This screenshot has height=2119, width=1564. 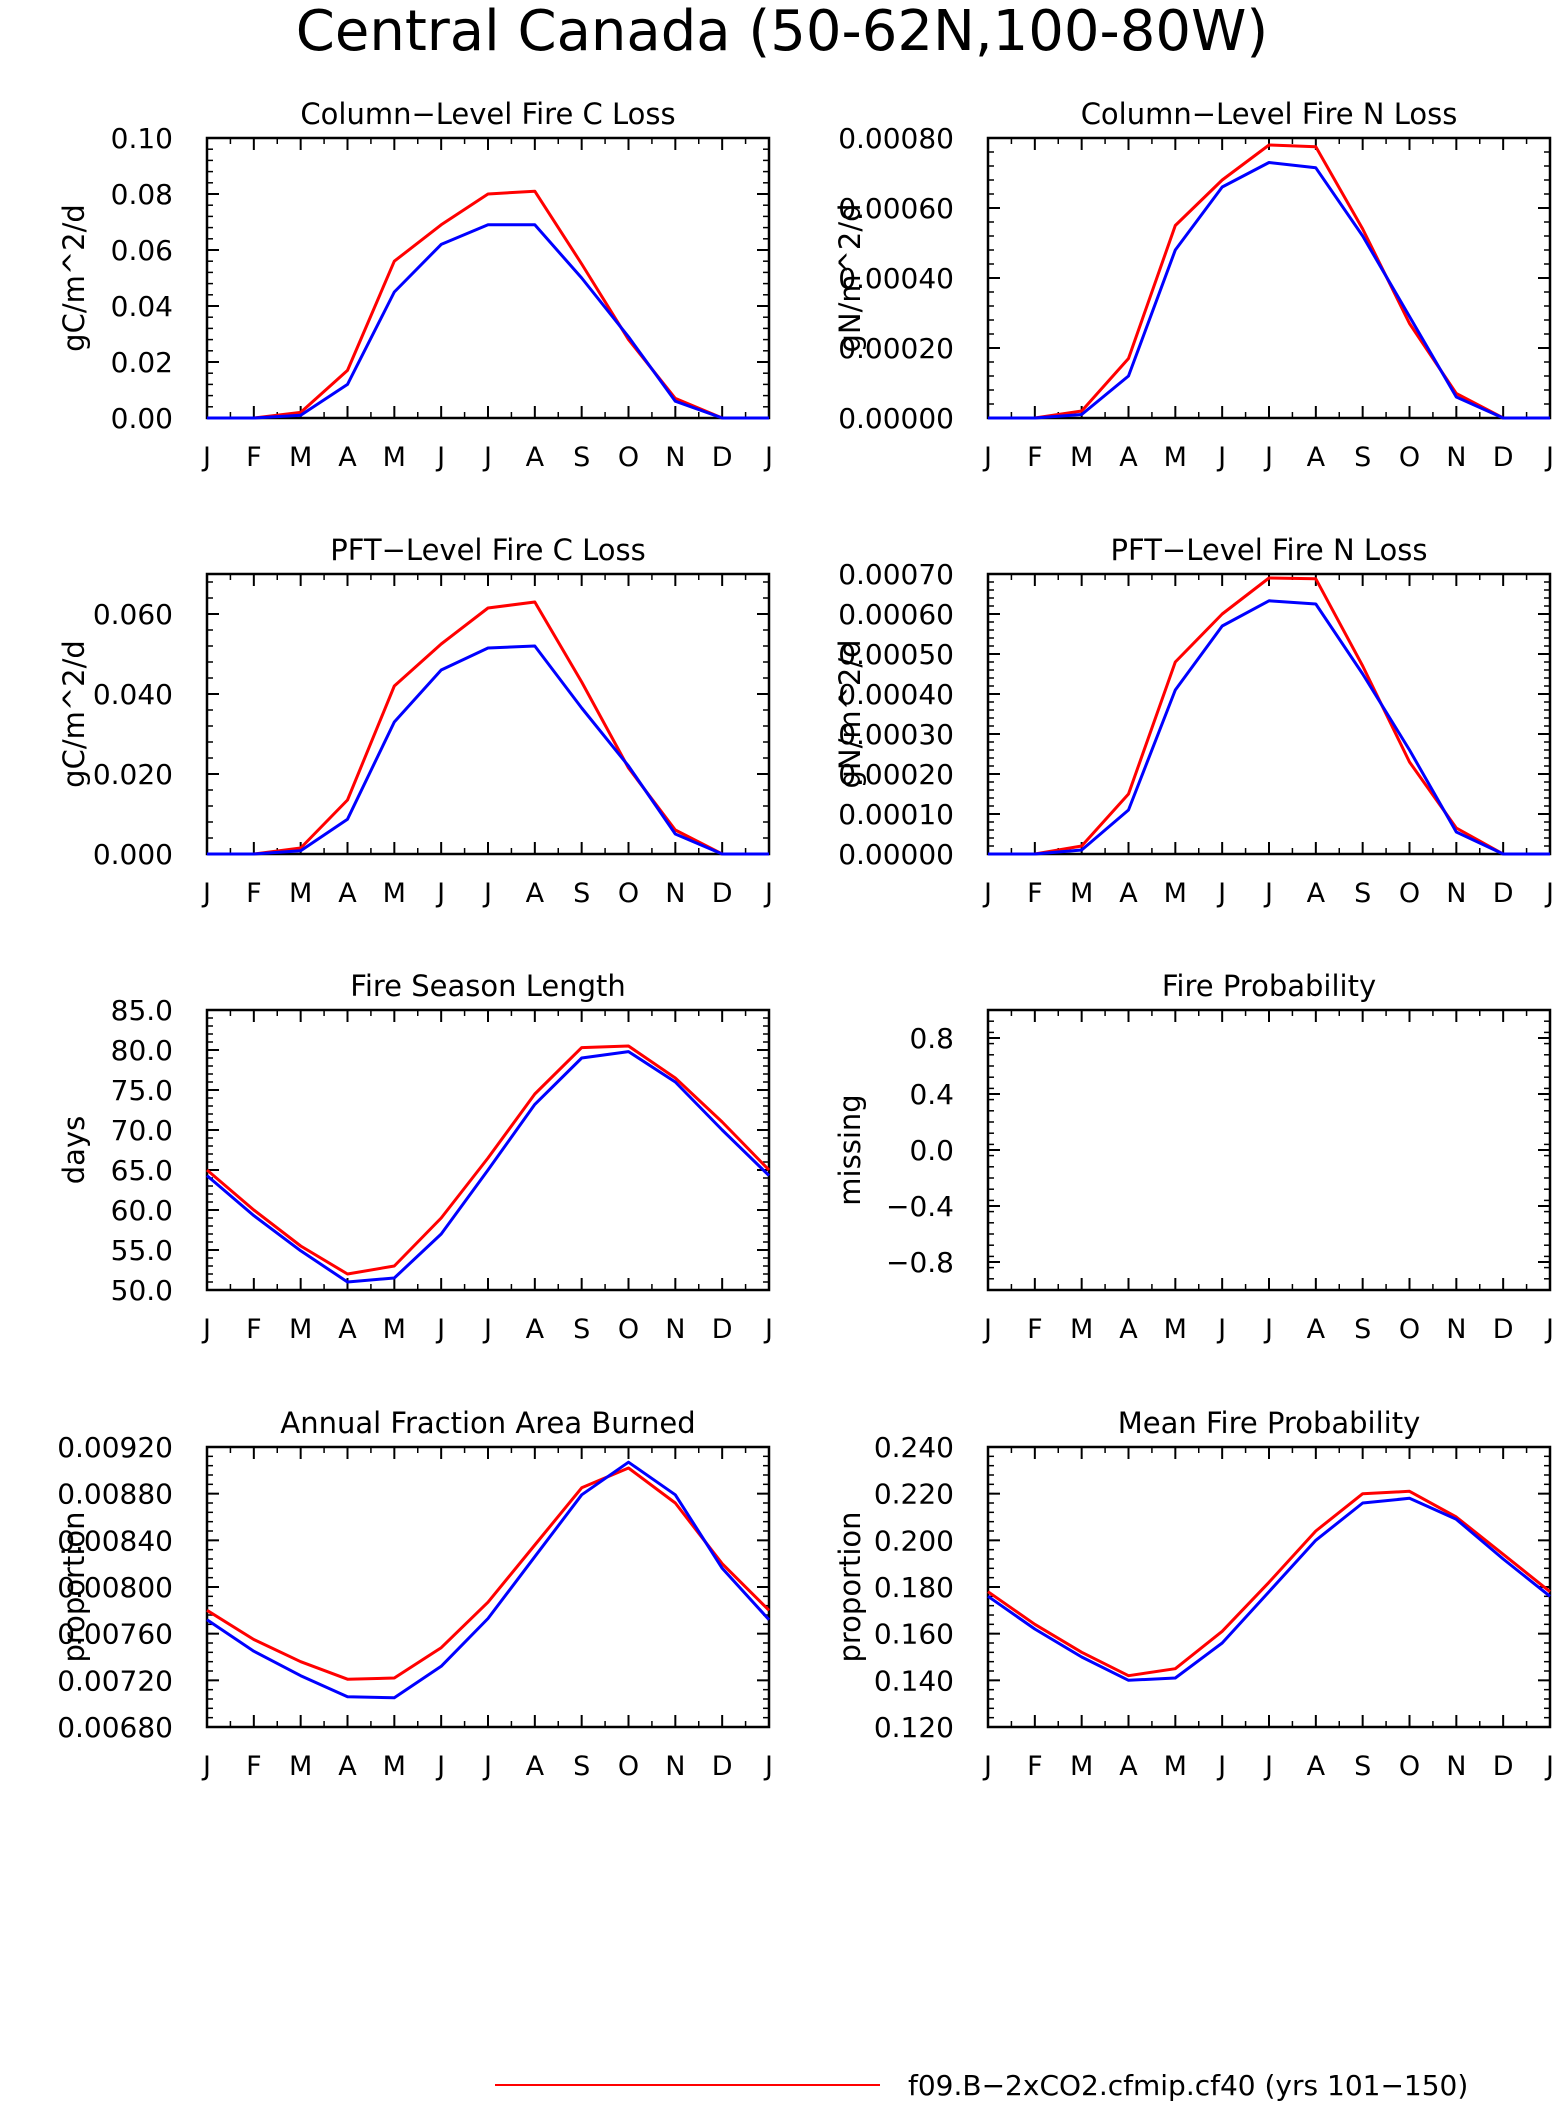 I want to click on page-title: Central Canada (50-62N,100-80W), so click(x=782, y=32).